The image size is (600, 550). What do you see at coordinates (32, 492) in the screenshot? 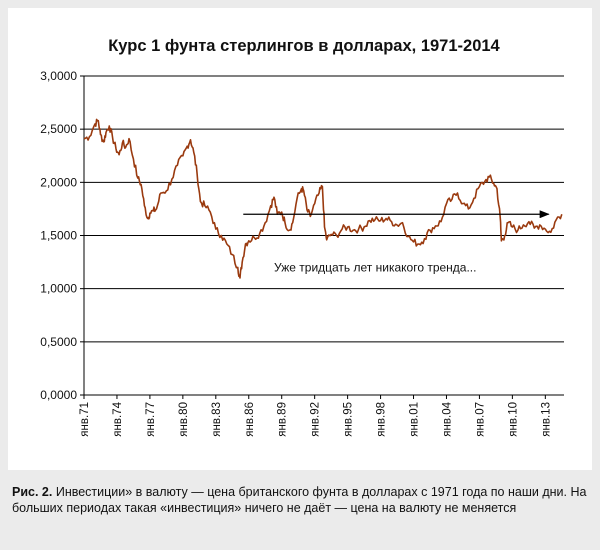
I see `caption-label: Рис. 2.` at bounding box center [32, 492].